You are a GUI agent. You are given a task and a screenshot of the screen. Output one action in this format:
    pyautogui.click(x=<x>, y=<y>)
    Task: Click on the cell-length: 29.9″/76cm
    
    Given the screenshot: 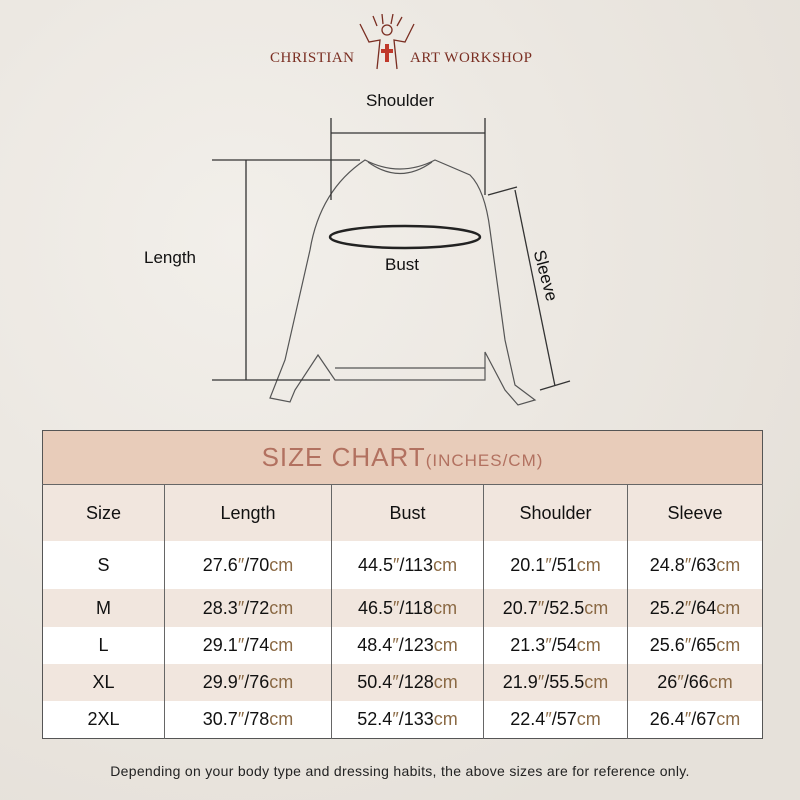 What is the action you would take?
    pyautogui.click(x=248, y=682)
    